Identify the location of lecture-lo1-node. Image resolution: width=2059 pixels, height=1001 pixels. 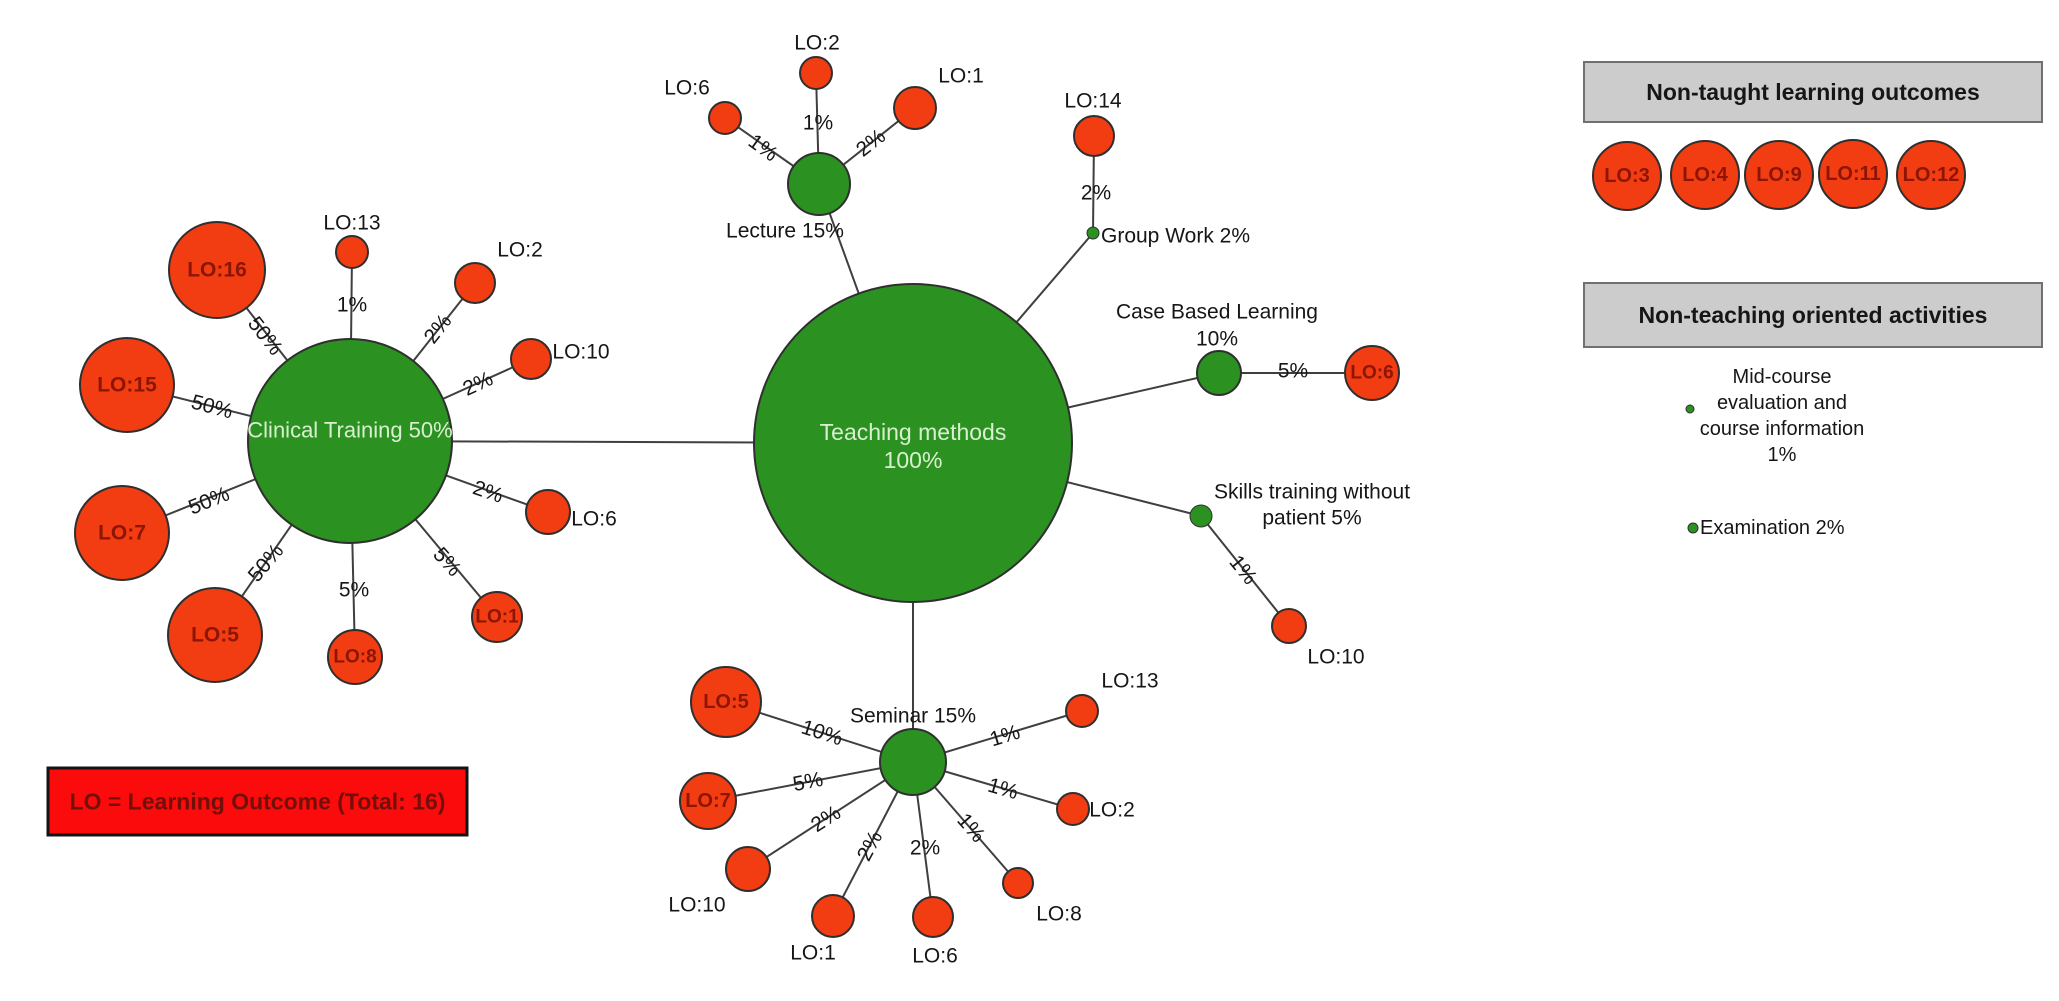
(915, 108).